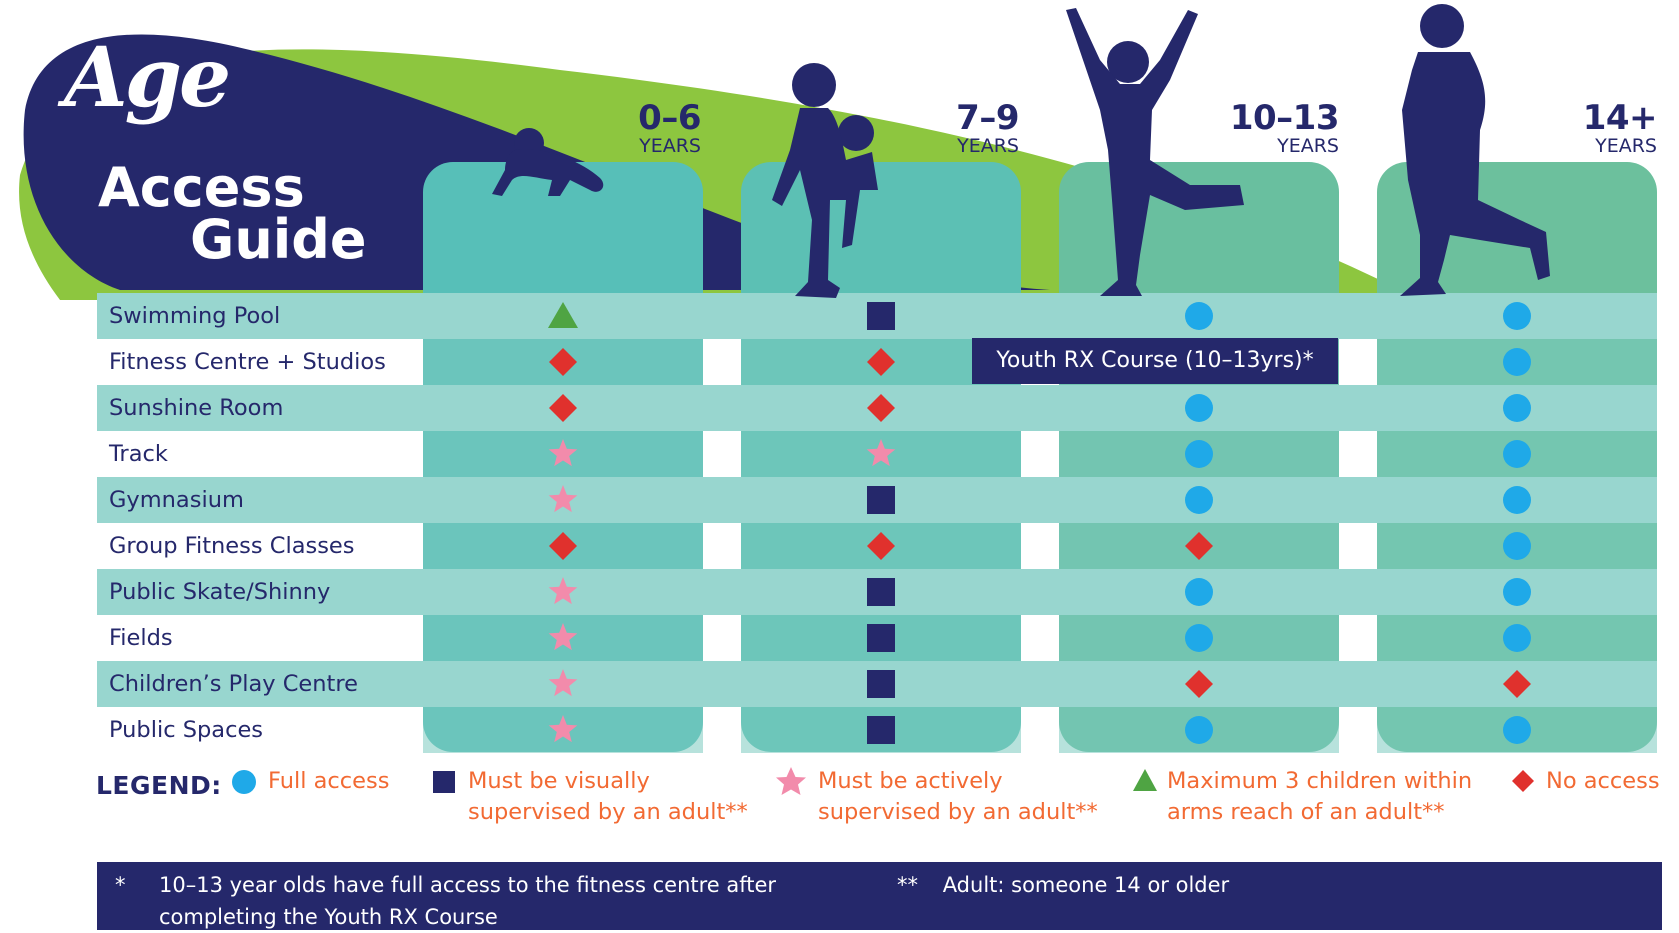 The image size is (1679, 933). What do you see at coordinates (1475, 150) in the screenshot?
I see `adult-running-icon` at bounding box center [1475, 150].